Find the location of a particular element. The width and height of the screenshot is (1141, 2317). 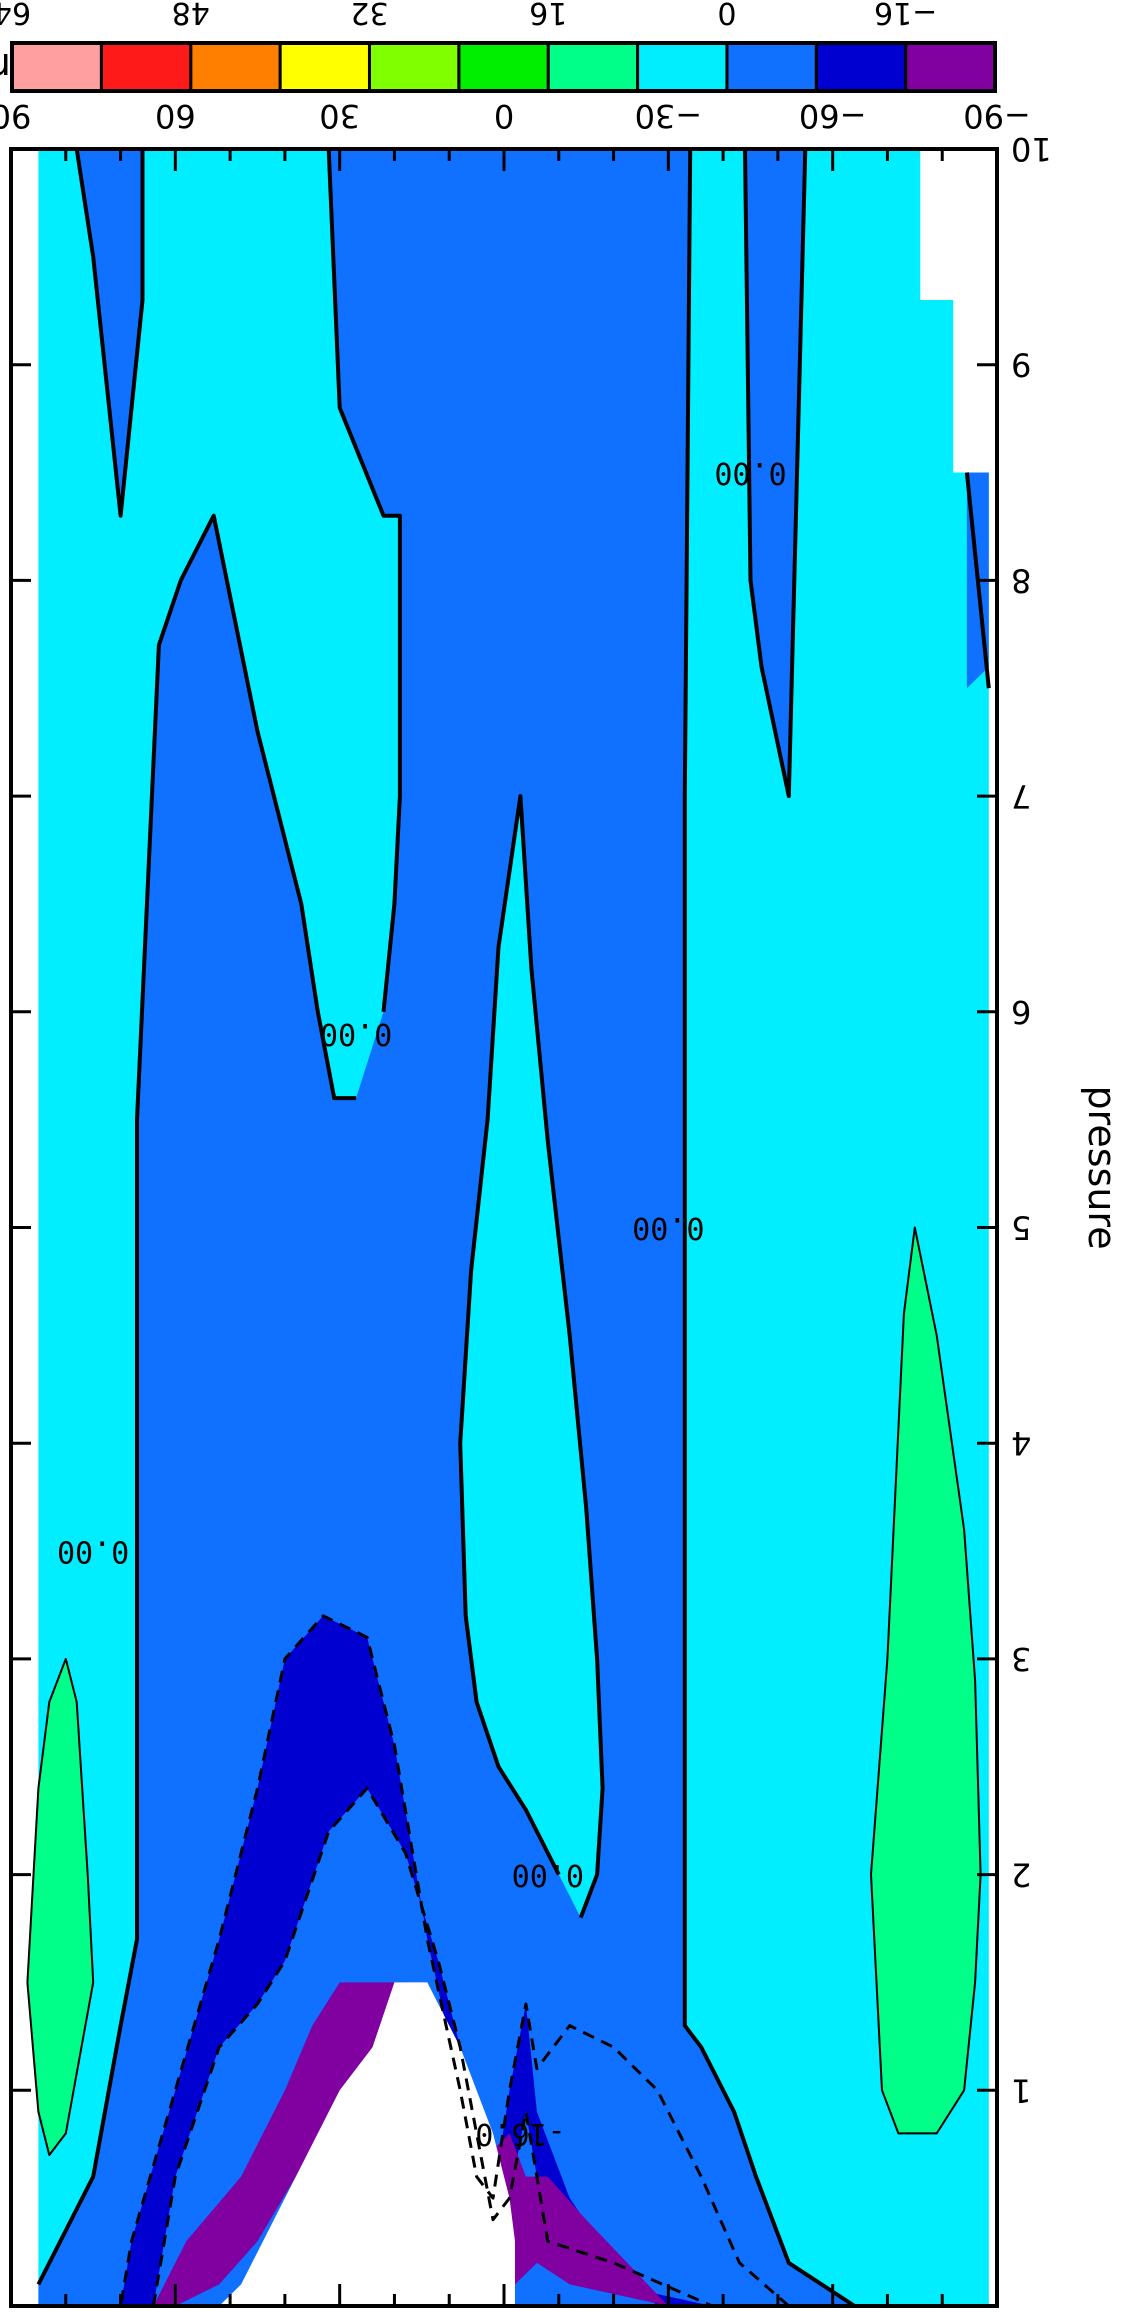

x-tick-label: −90 is located at coordinates (997, 116).